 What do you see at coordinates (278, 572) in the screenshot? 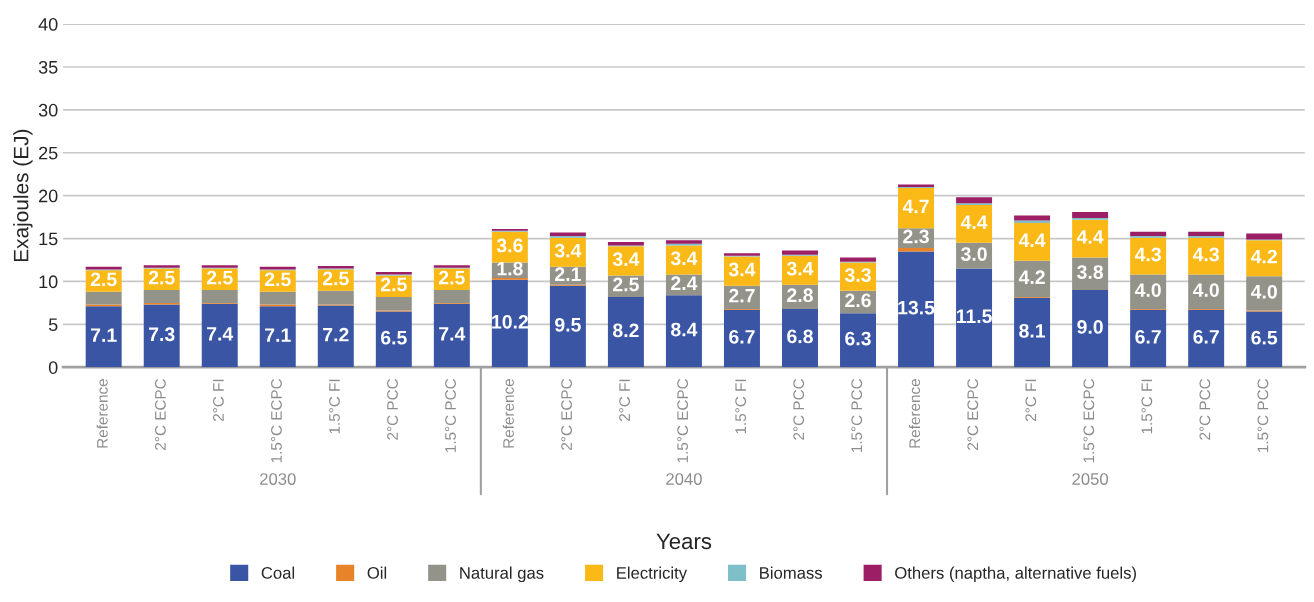
I see `legend-label: Coal` at bounding box center [278, 572].